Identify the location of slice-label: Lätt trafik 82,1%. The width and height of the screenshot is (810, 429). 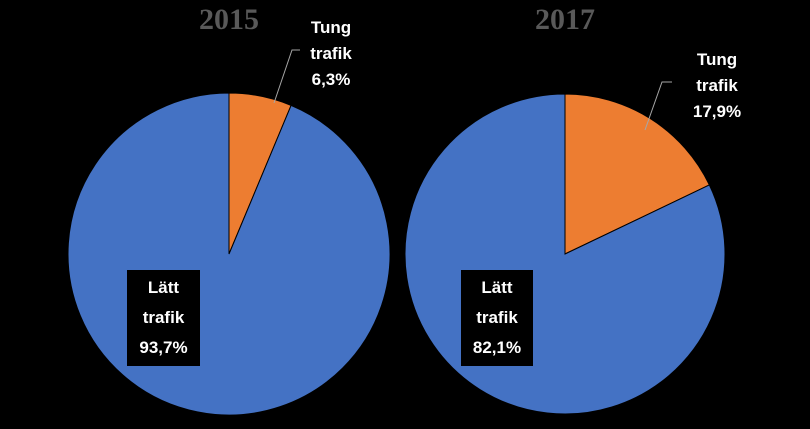
(497, 318).